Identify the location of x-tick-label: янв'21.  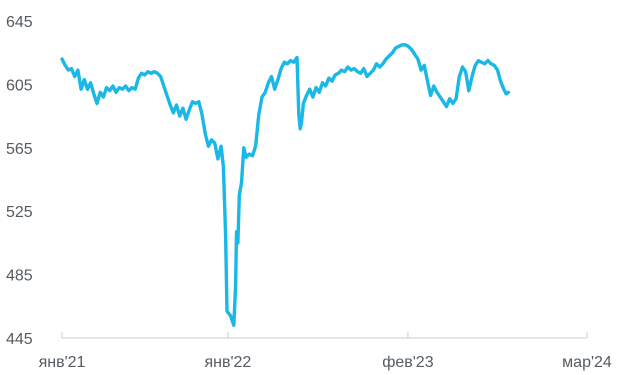
(62, 362).